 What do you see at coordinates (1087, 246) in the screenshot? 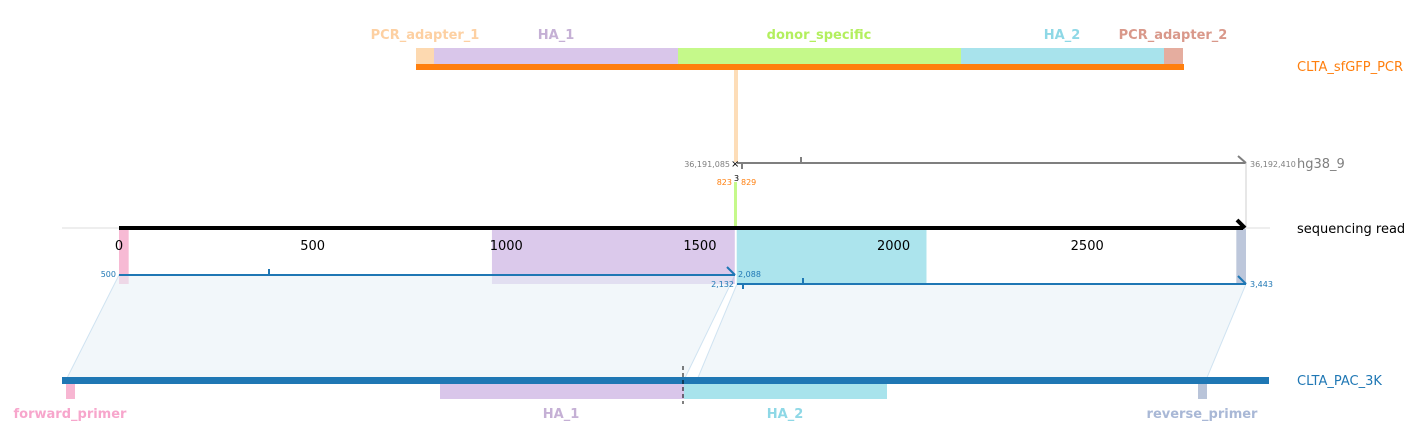
I see `read-axis-tick-label: 2500` at bounding box center [1087, 246].